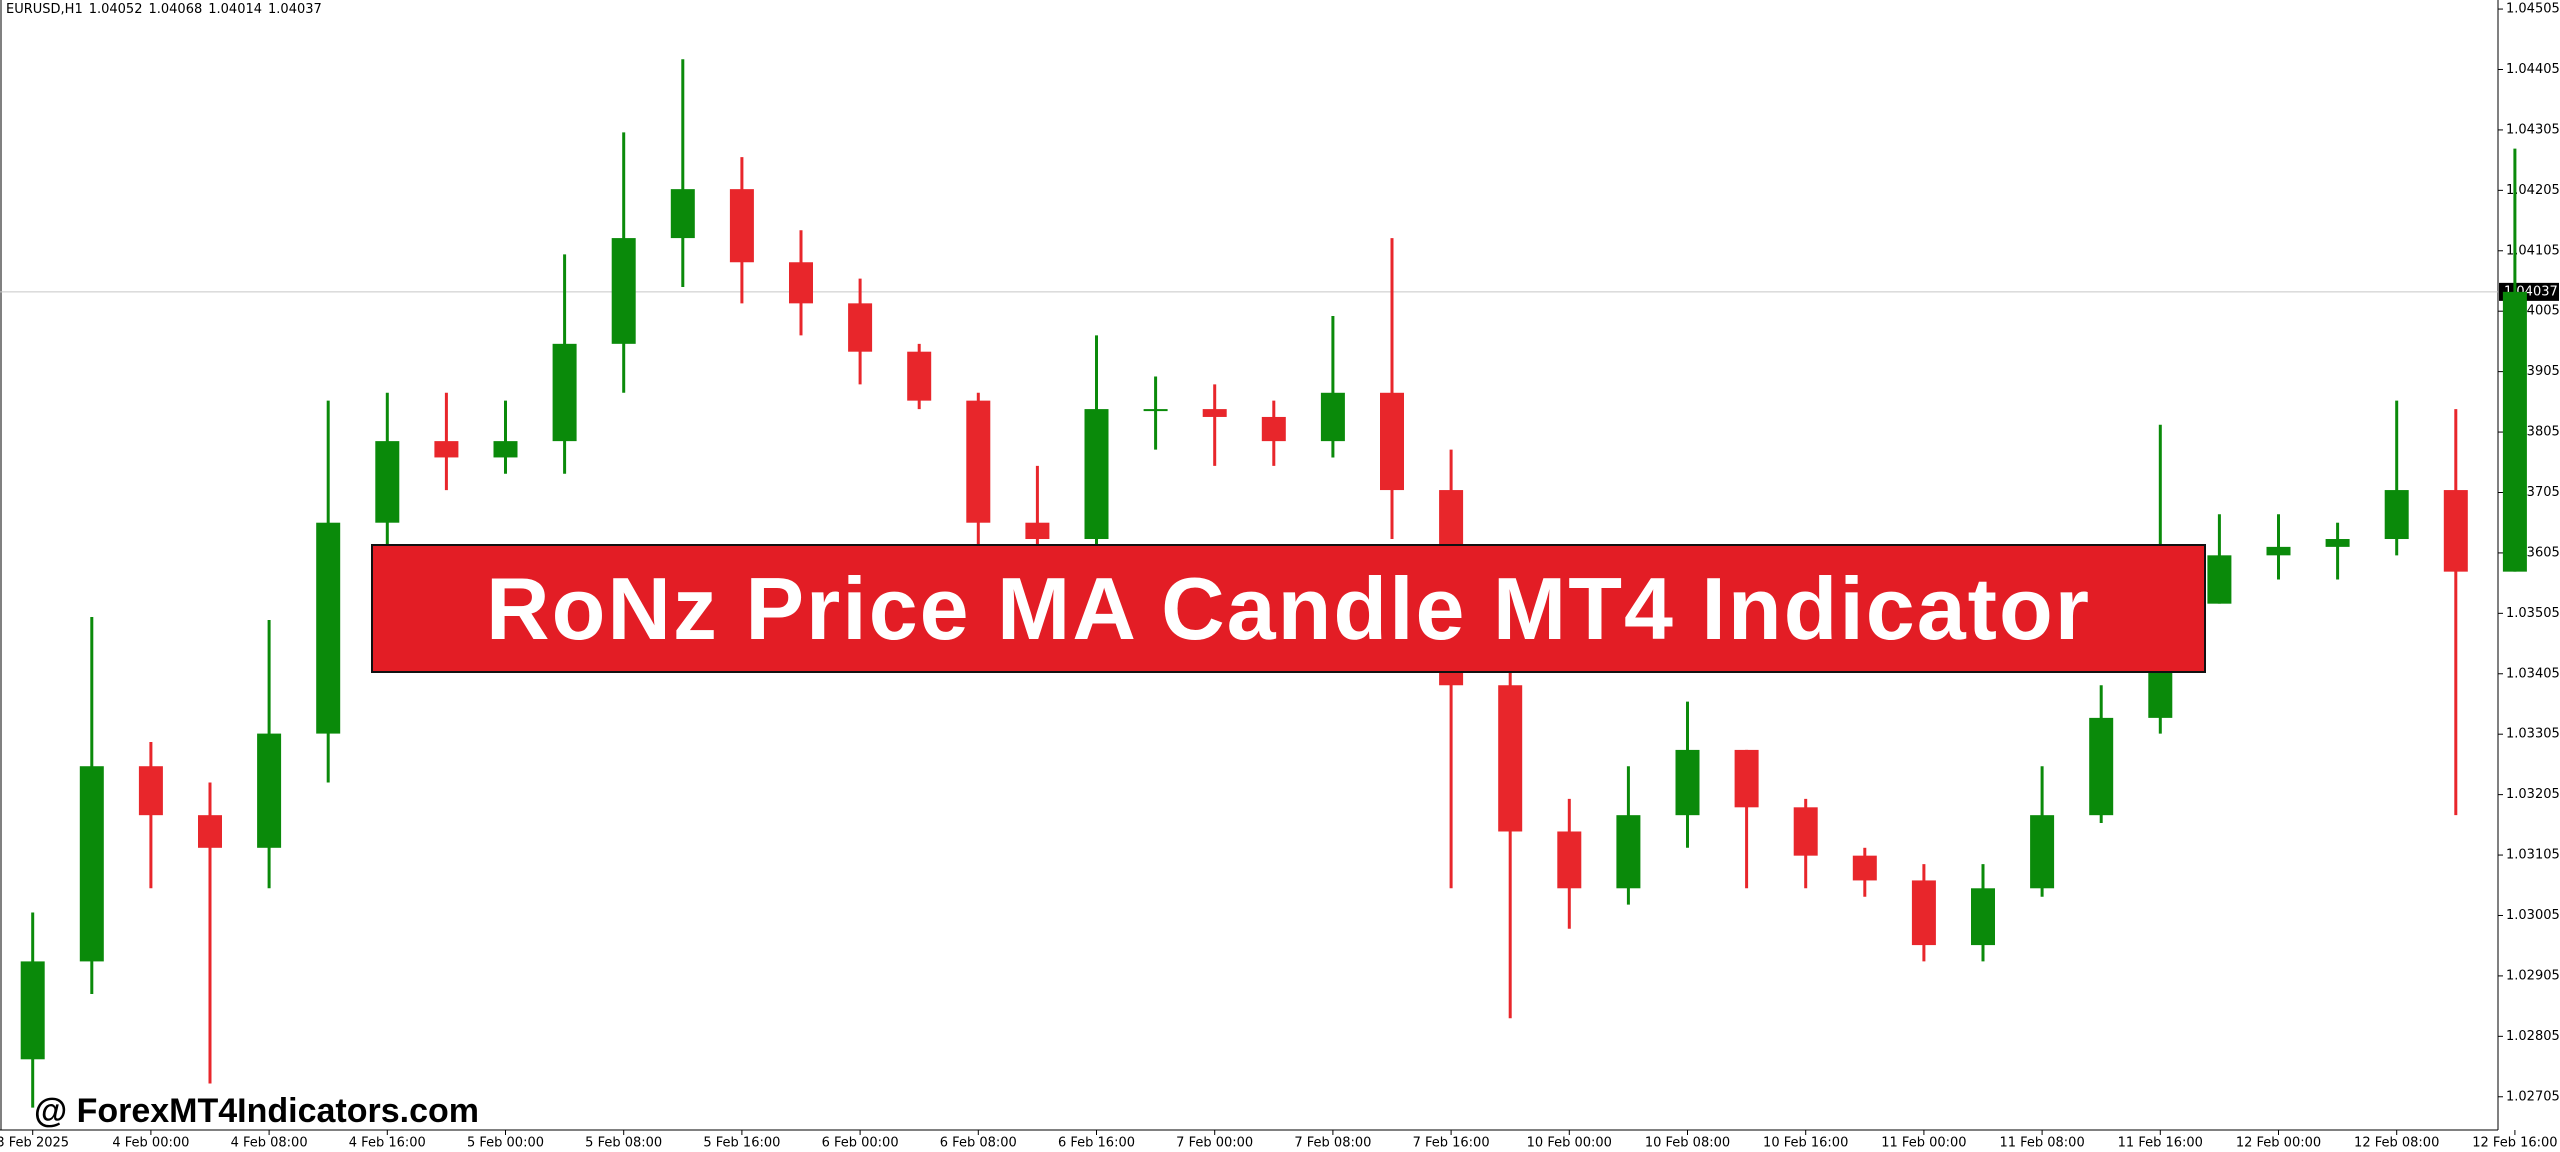  What do you see at coordinates (2533, 69) in the screenshot?
I see `y-tick-label: 1.04405` at bounding box center [2533, 69].